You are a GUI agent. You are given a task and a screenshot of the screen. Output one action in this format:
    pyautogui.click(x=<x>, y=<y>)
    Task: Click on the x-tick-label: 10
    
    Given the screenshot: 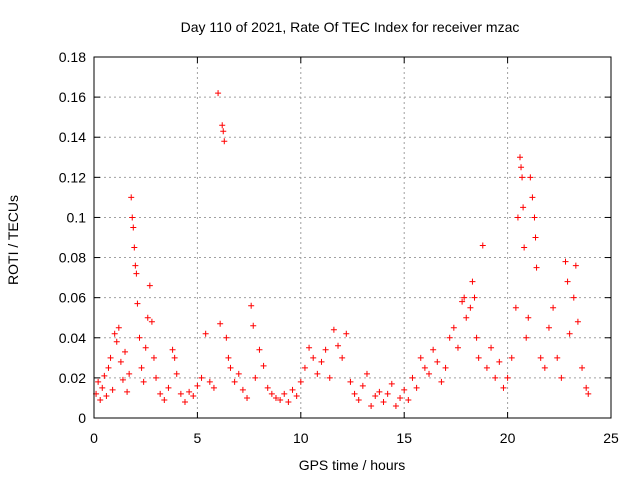 What is the action you would take?
    pyautogui.click(x=301, y=438)
    